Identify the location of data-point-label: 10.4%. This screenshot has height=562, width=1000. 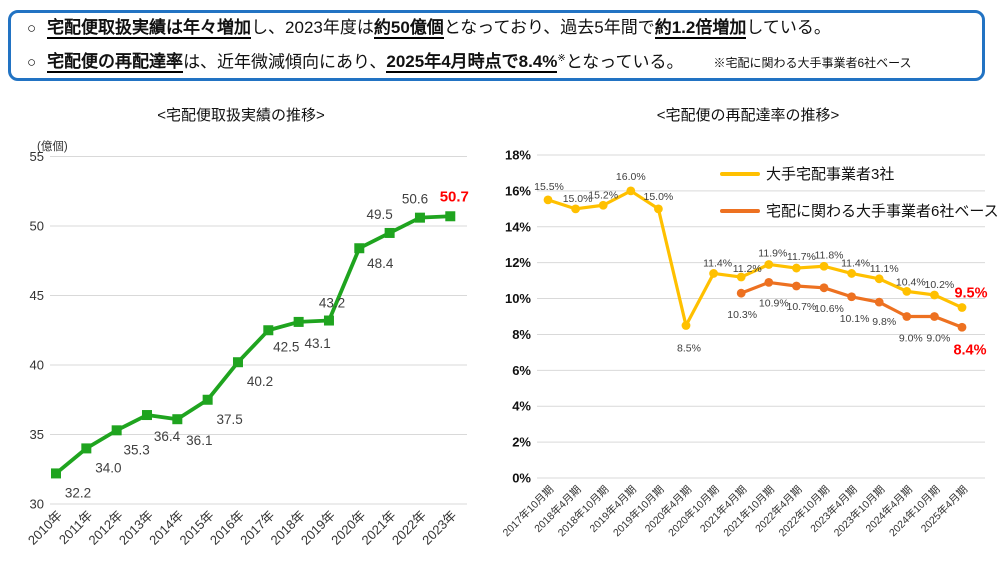
(911, 282).